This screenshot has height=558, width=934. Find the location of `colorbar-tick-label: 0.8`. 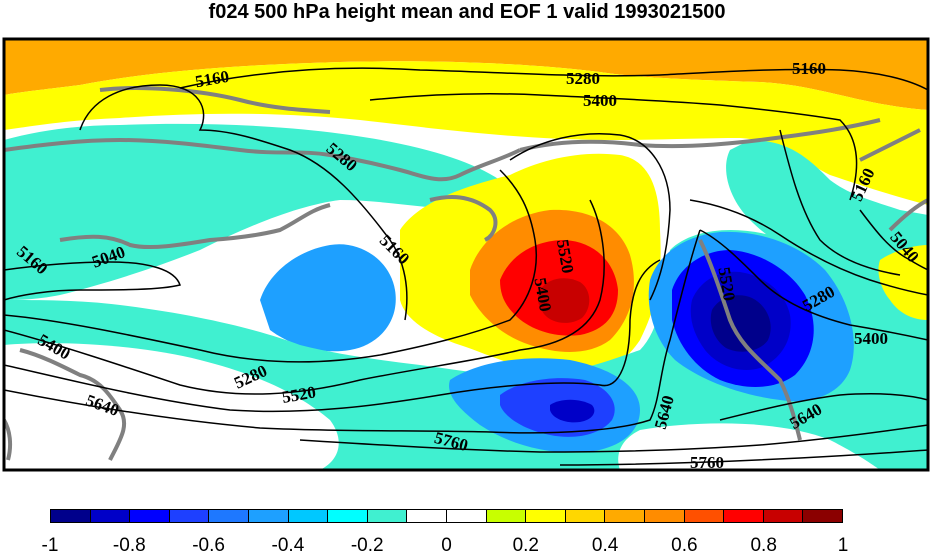

colorbar-tick-label: 0.8 is located at coordinates (763, 545).